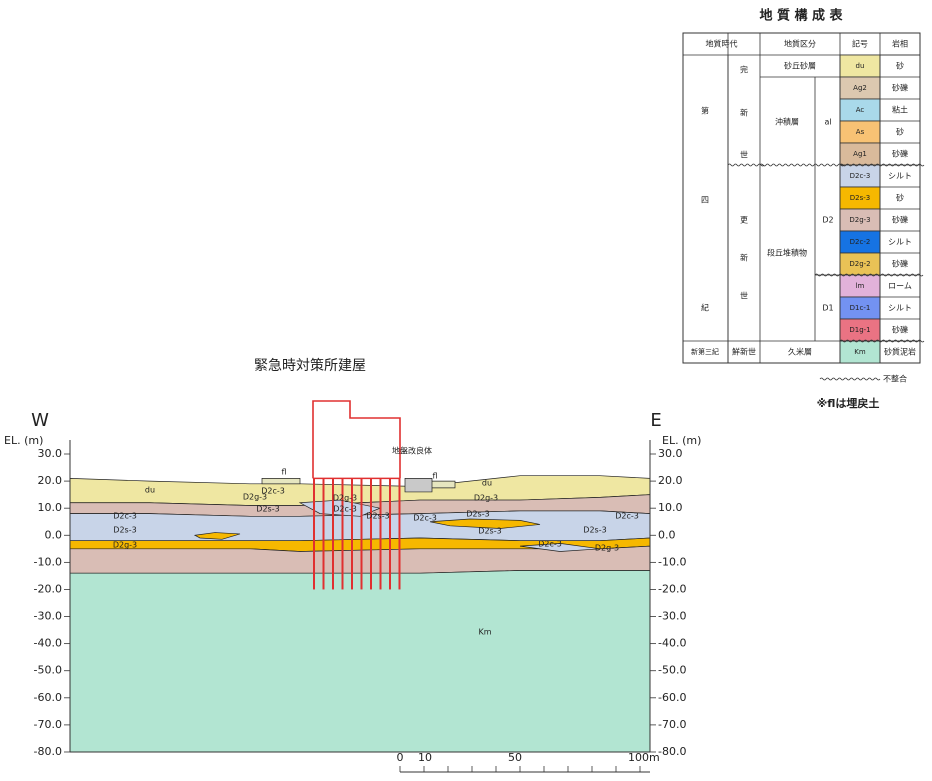 The width and height of the screenshot is (932, 781). I want to click on legend-note: 不整合, so click(895, 379).